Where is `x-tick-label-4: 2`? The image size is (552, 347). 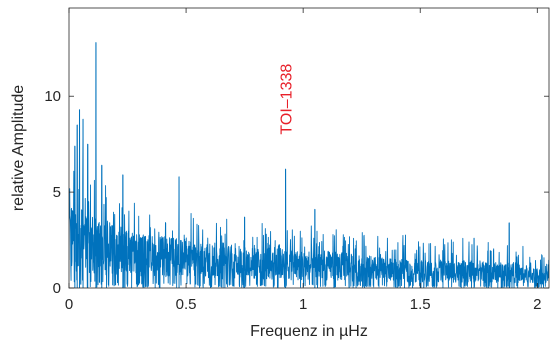
x-tick-label-4: 2 is located at coordinates (537, 304).